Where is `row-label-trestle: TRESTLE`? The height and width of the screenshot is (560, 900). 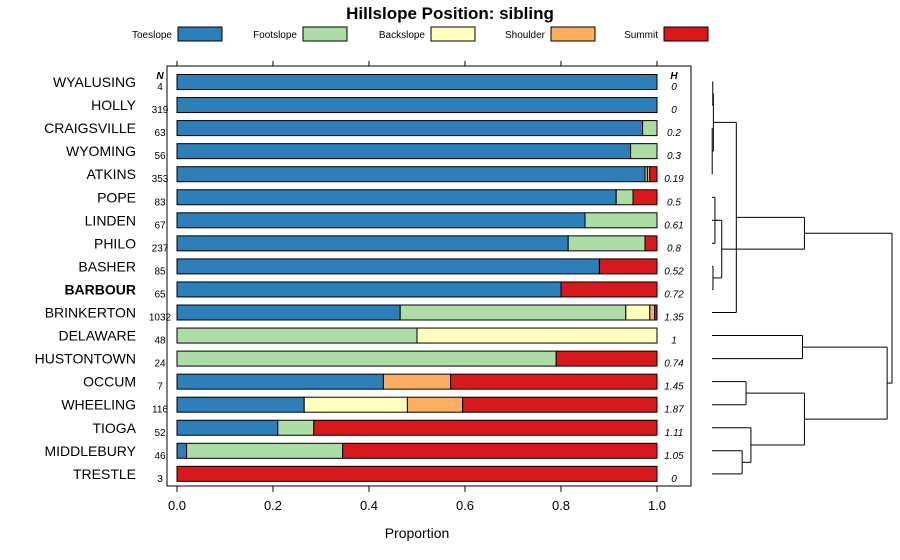 row-label-trestle: TRESTLE is located at coordinates (104, 474).